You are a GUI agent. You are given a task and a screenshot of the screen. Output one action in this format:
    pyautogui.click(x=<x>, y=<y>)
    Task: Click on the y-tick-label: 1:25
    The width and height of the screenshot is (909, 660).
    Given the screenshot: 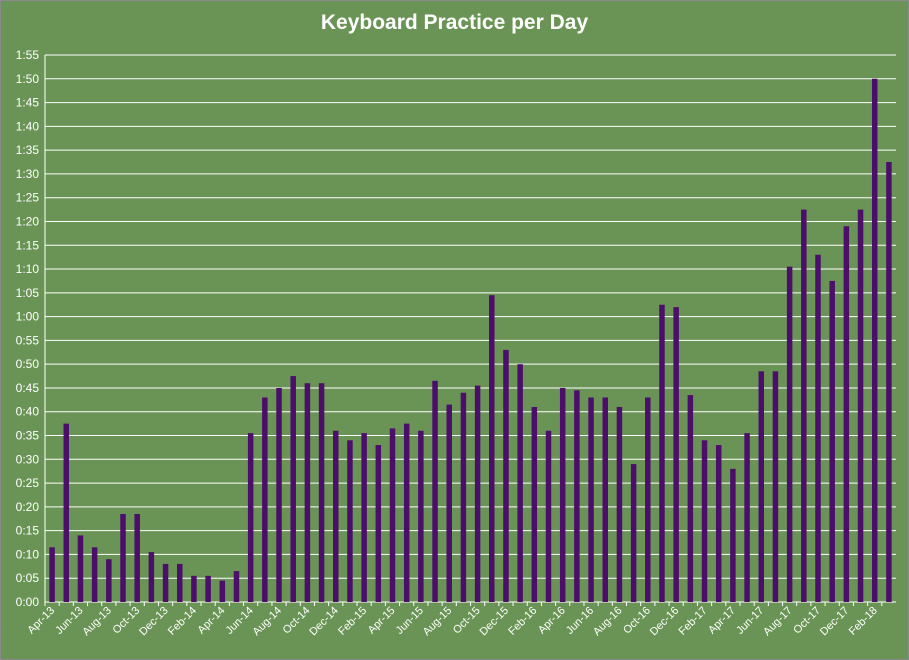 What is the action you would take?
    pyautogui.click(x=28, y=198)
    